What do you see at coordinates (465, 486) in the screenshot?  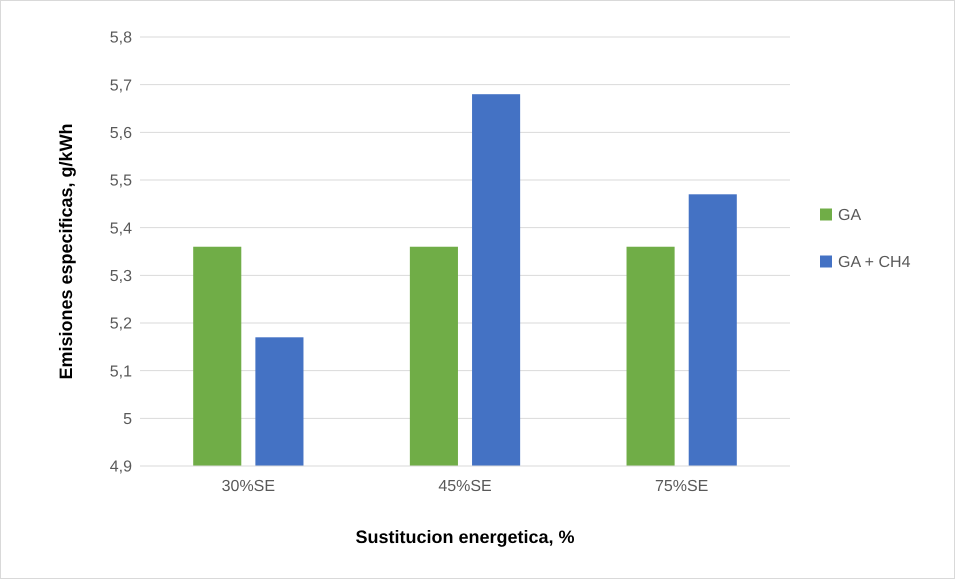 I see `x-tick-label: 45%SE` at bounding box center [465, 486].